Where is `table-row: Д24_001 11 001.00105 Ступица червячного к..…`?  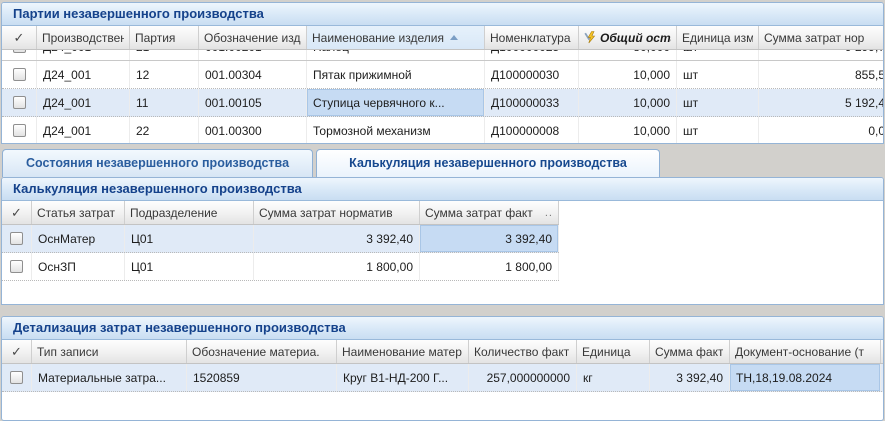
table-row: Д24_001 11 001.00105 Ступица червячного к..… is located at coordinates (442, 103).